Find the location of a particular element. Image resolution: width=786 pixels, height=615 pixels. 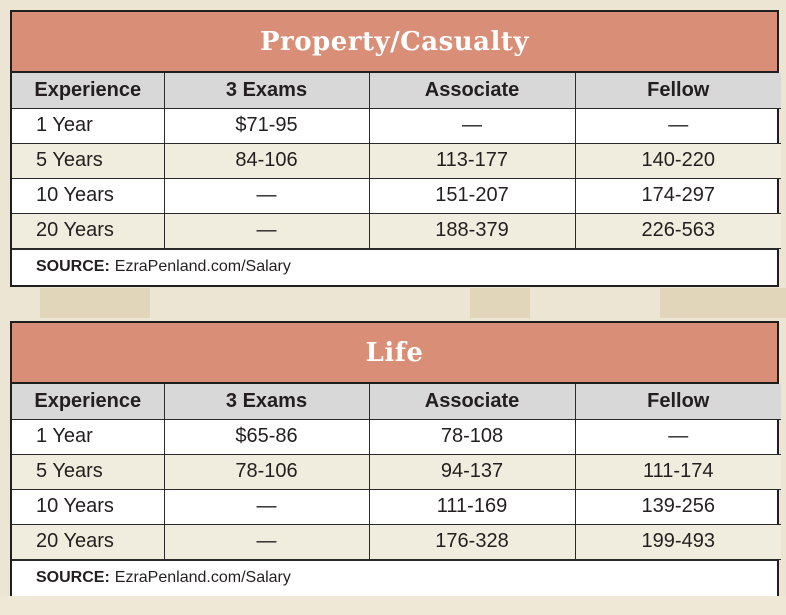

table-cell: 78-106 is located at coordinates (266, 471).